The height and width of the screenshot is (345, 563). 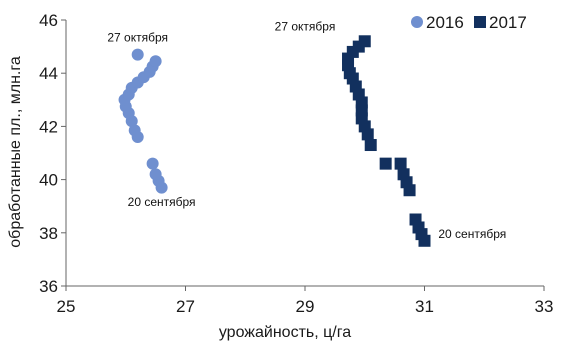 What do you see at coordinates (48, 180) in the screenshot?
I see `y-tick-label: 40` at bounding box center [48, 180].